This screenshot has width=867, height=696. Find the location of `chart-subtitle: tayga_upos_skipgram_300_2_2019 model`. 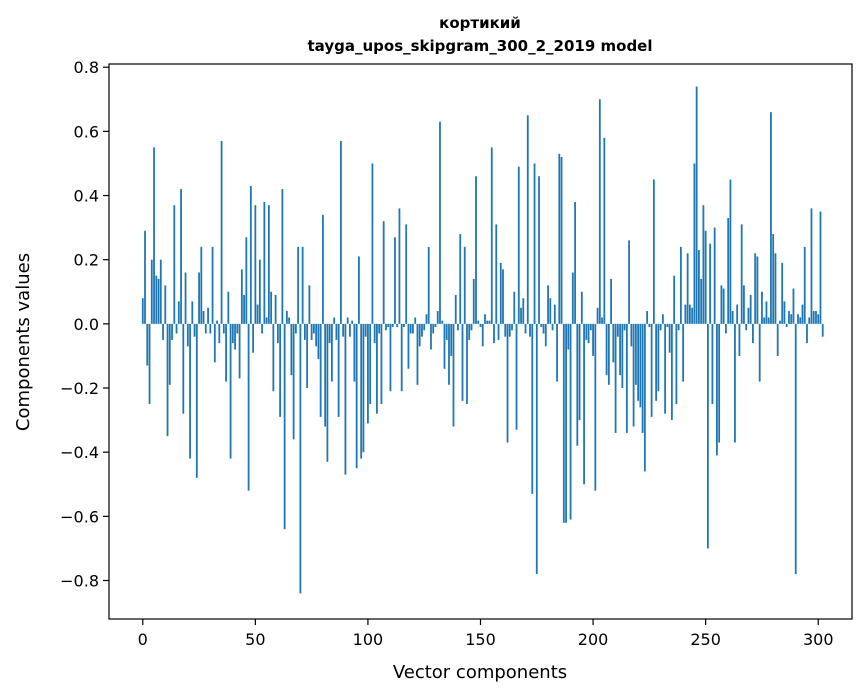

chart-subtitle: tayga_upos_skipgram_300_2_2019 model is located at coordinates (480, 46).